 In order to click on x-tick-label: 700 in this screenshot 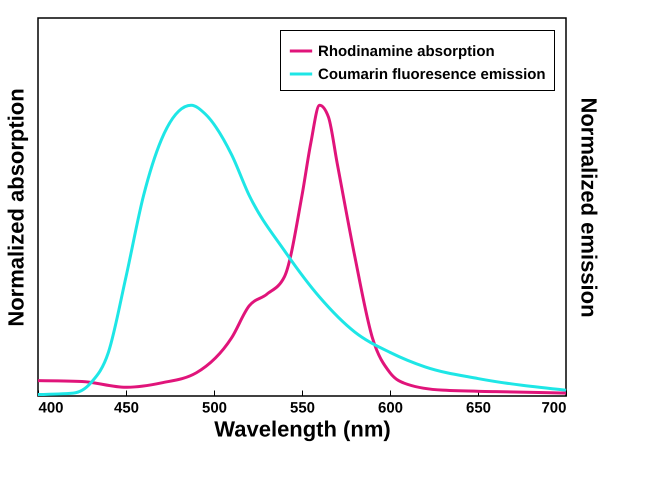, I will do `click(553, 408)`.